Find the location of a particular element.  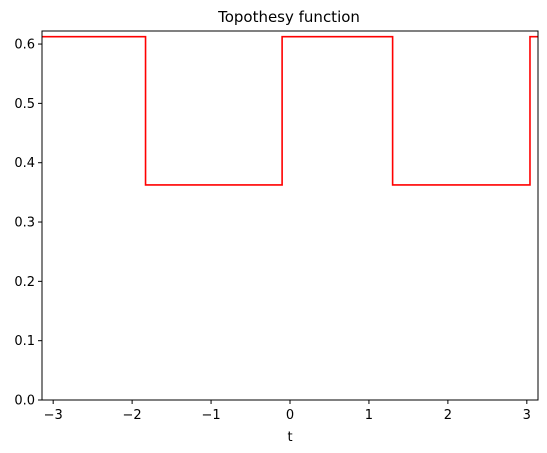

x-tick-label: 0 is located at coordinates (290, 415).